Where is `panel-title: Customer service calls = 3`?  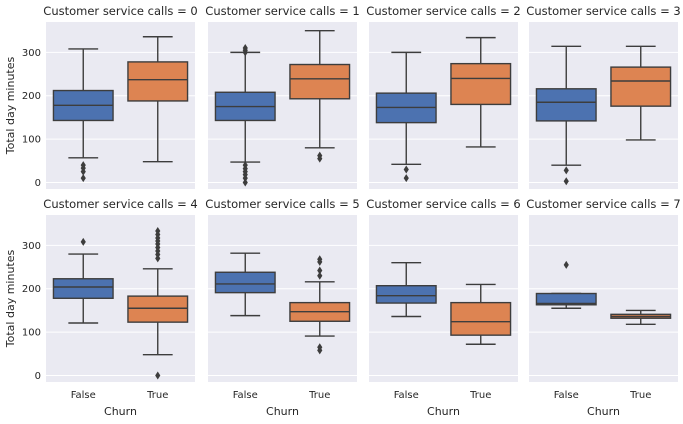
panel-title: Customer service calls = 3 is located at coordinates (603, 11).